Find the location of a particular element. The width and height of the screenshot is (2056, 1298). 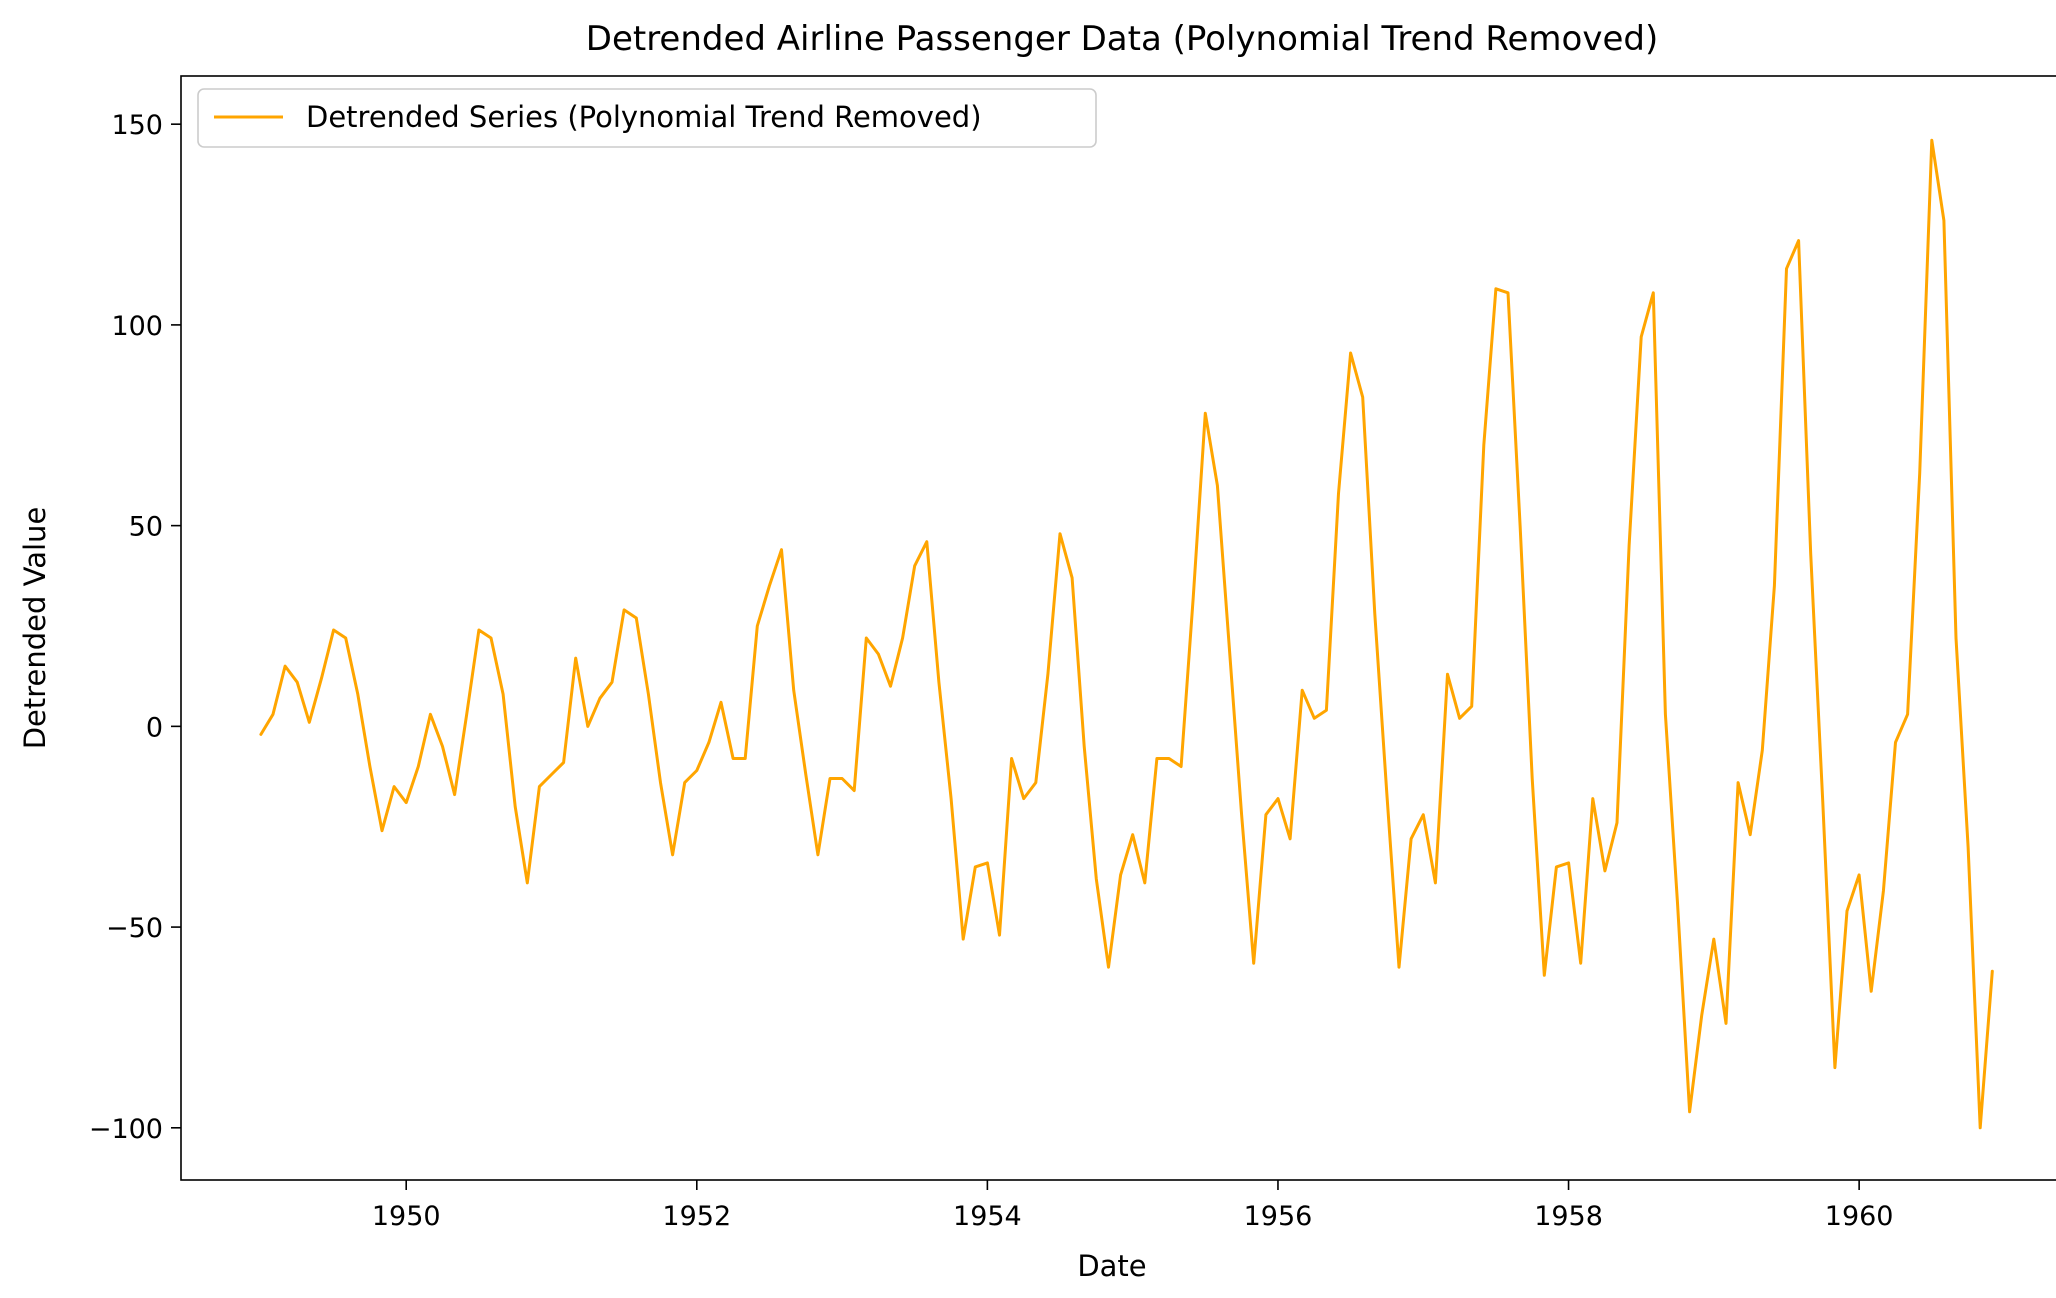

y-tick-label: −100 is located at coordinates (126, 1129).